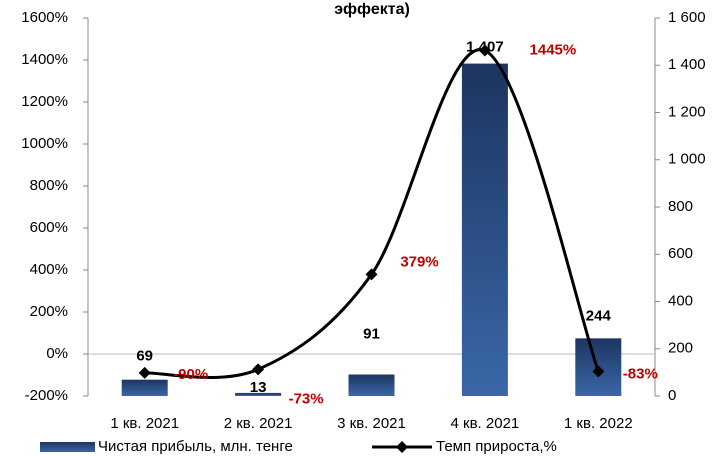  What do you see at coordinates (496, 446) in the screenshot?
I see `legend-label: Темп прироста,%` at bounding box center [496, 446].